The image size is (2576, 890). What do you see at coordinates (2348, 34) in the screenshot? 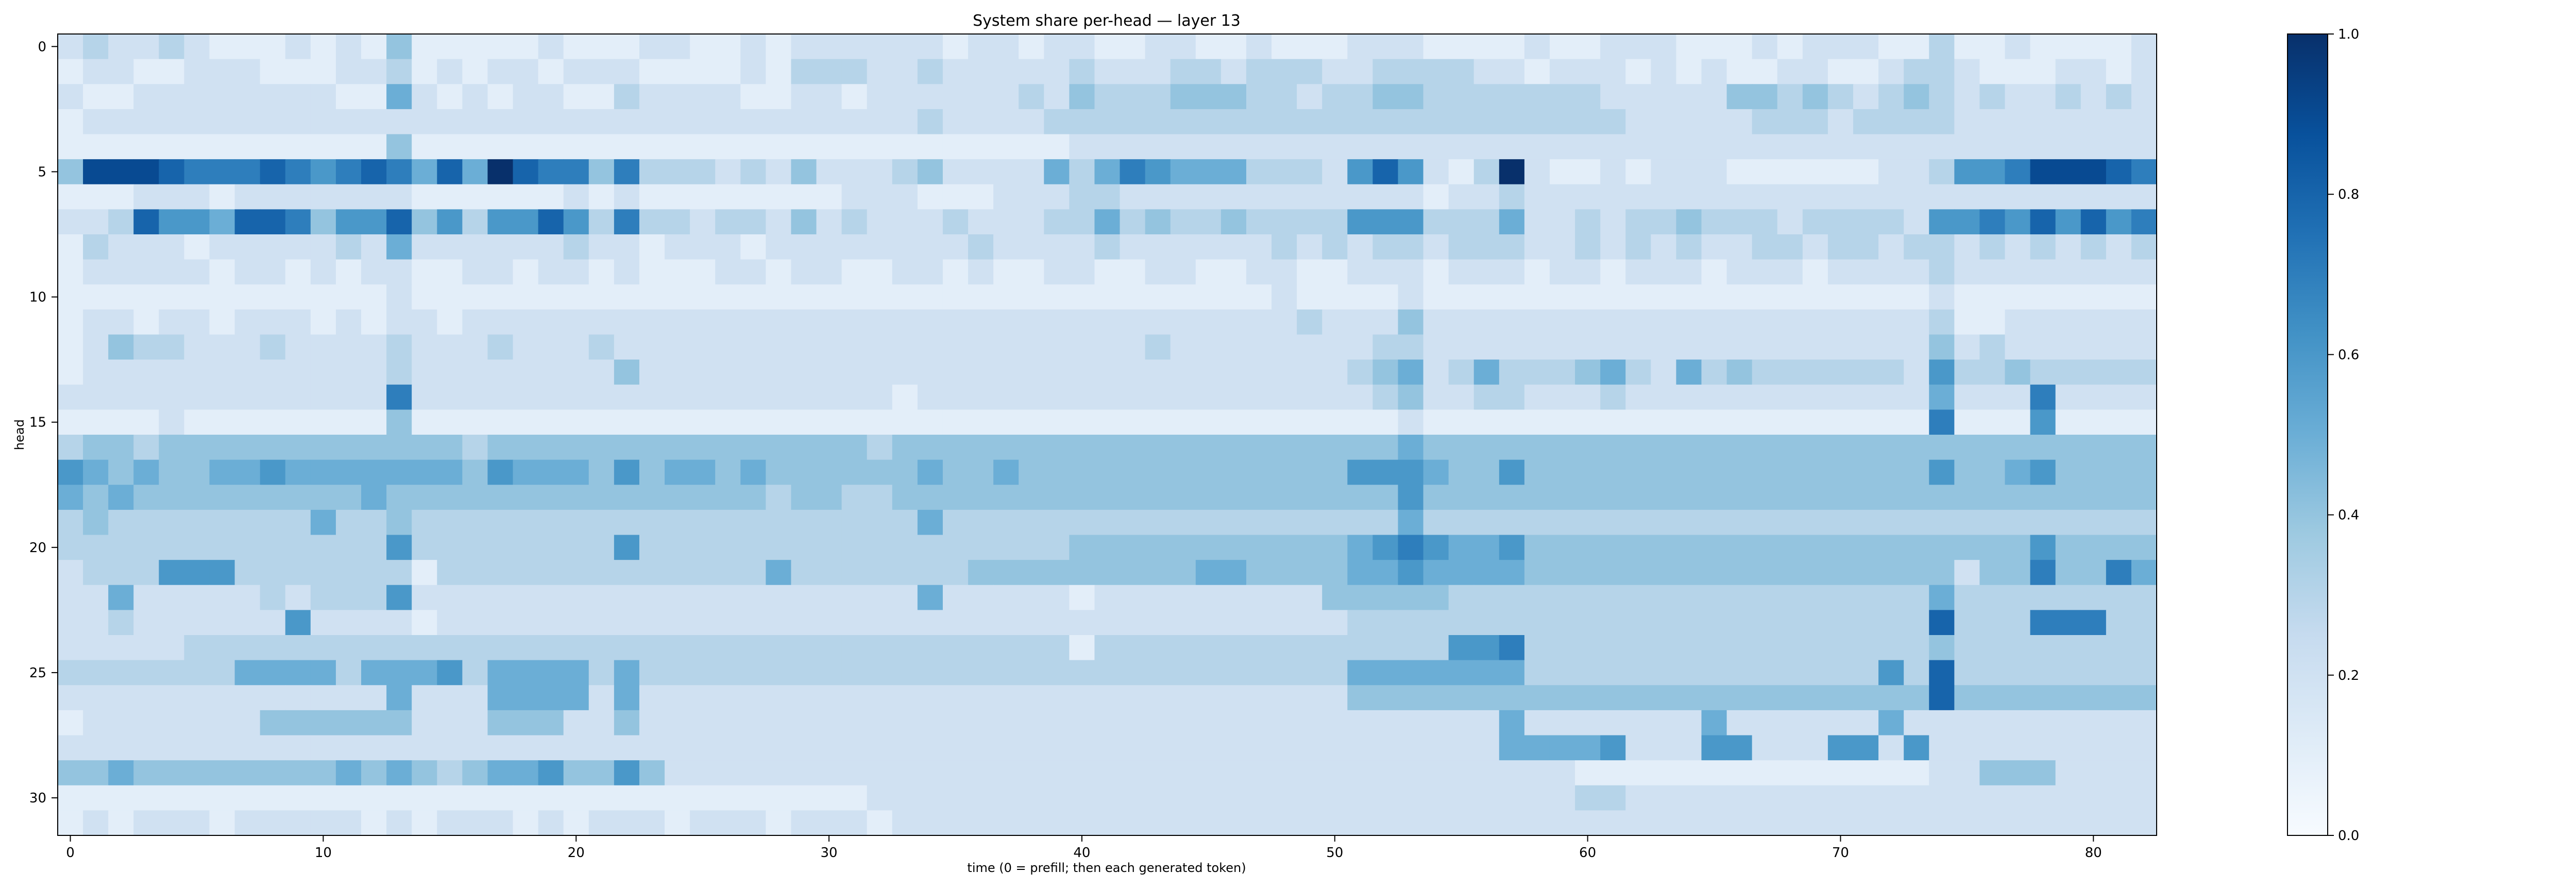
I see `colorbar-tick-label: 1.0` at bounding box center [2348, 34].